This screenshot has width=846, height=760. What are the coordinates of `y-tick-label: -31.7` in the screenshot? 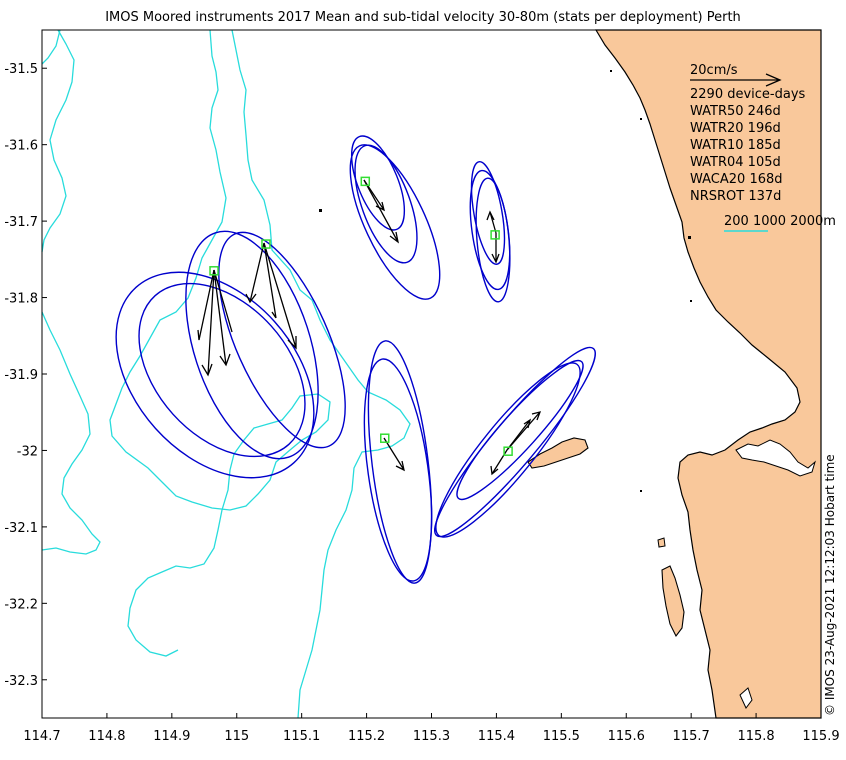 It's located at (21, 222).